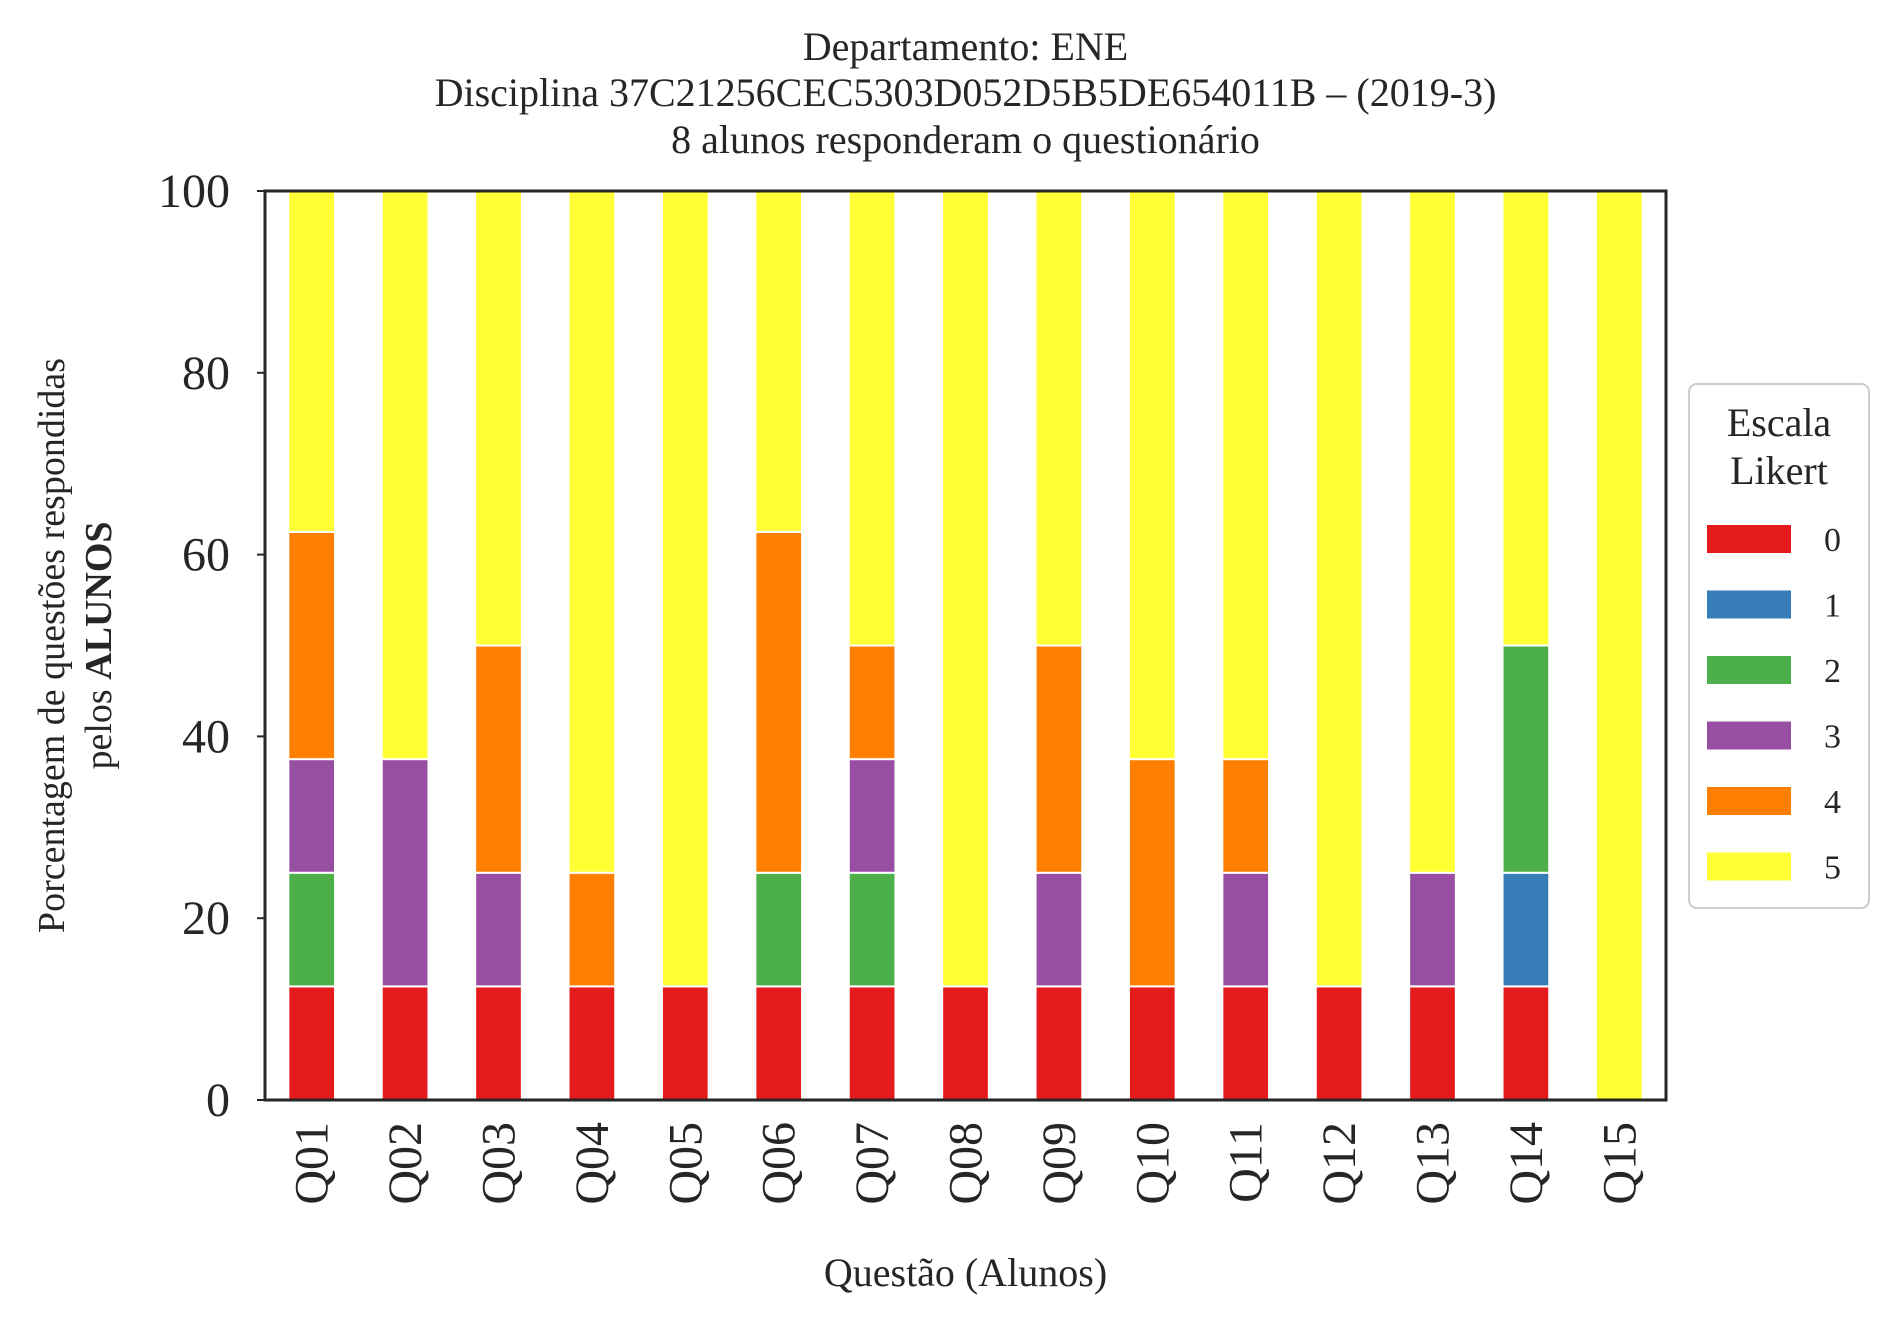  I want to click on x-tick-label-q04: Q04, so click(592, 1163).